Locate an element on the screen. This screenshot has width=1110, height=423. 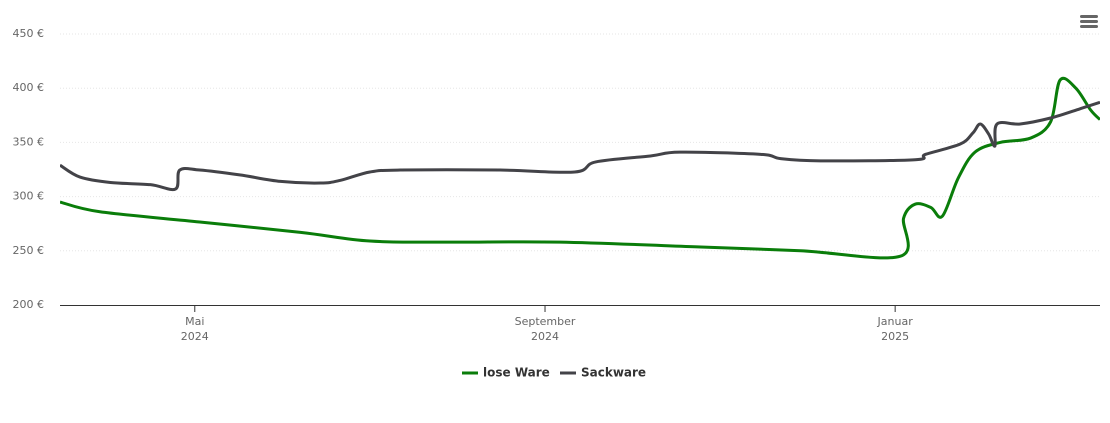
legend-item: Sackware is located at coordinates (603, 373).